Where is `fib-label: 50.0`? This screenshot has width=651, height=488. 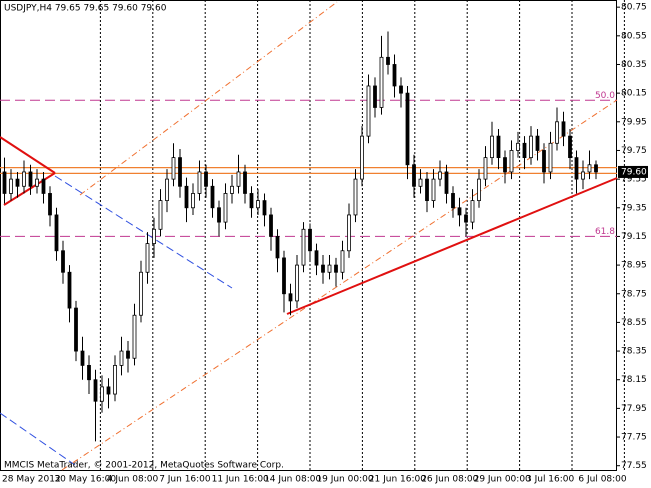 fib-label: 50.0 is located at coordinates (605, 96).